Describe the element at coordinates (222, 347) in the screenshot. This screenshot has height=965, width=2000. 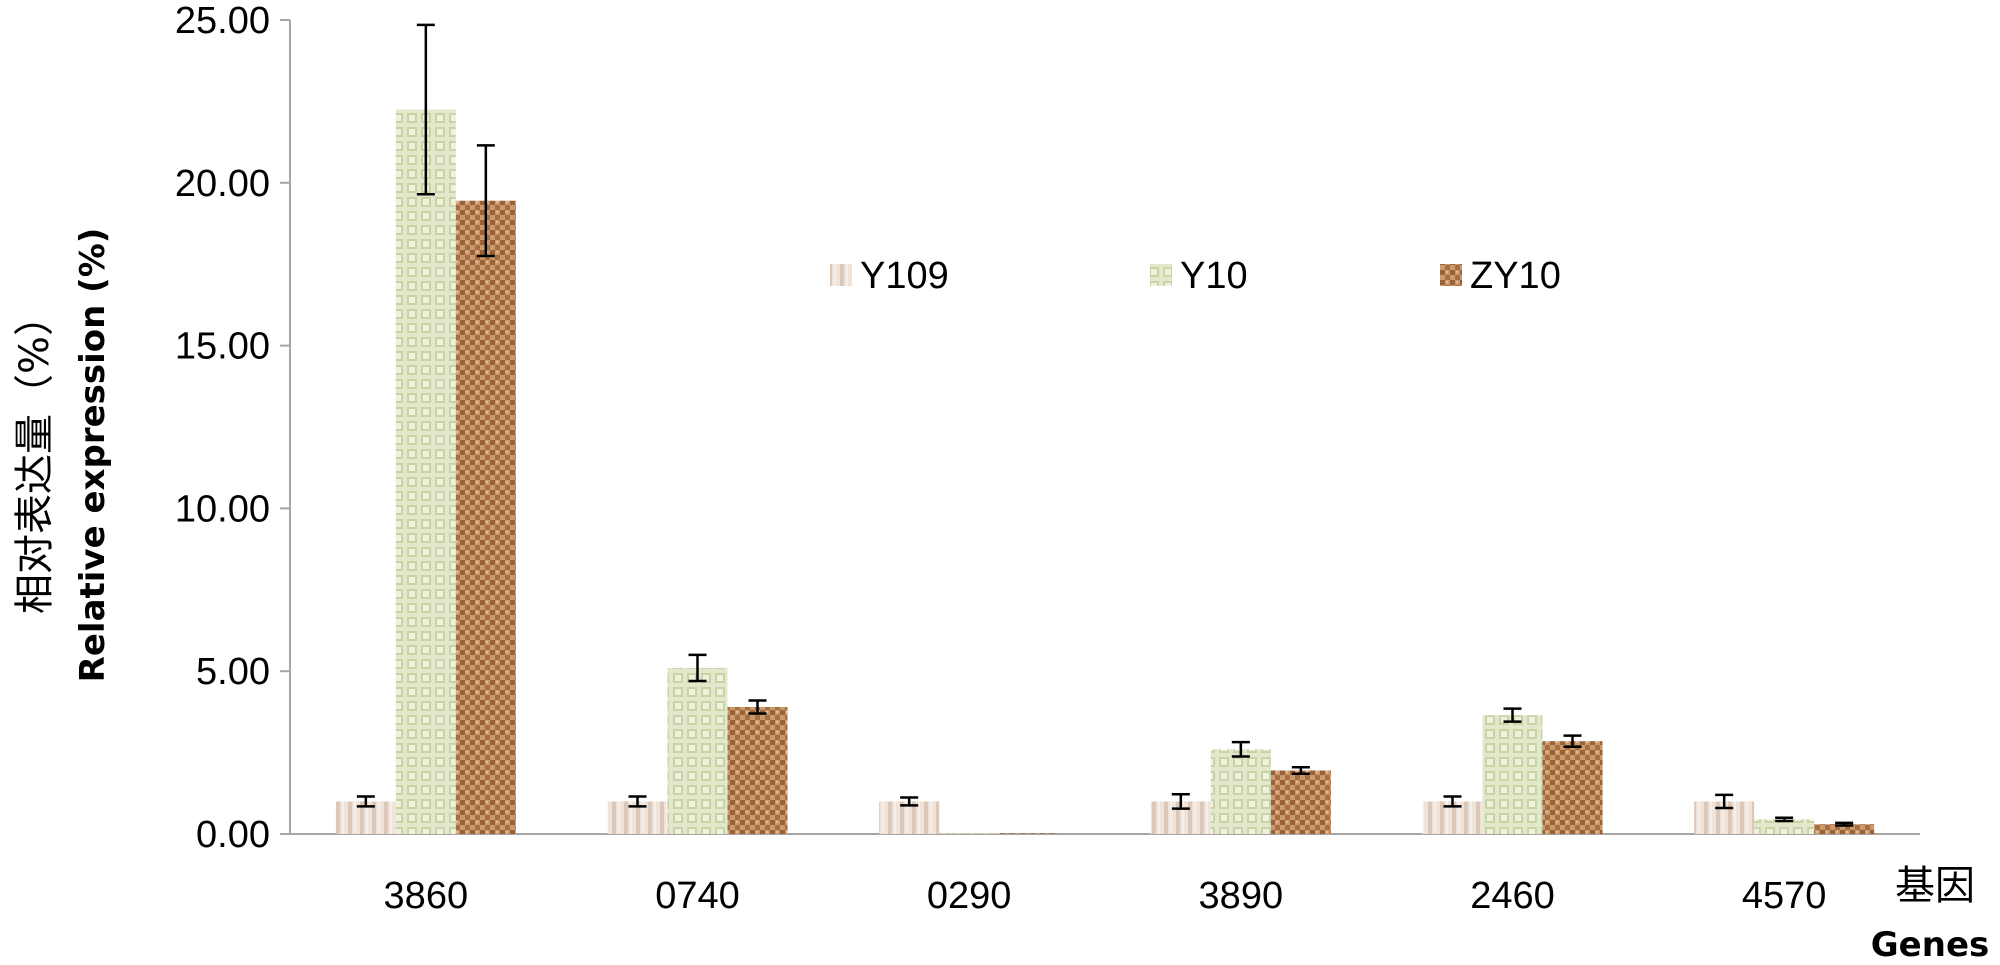
I see `y-tick-label: 15.00` at that location.